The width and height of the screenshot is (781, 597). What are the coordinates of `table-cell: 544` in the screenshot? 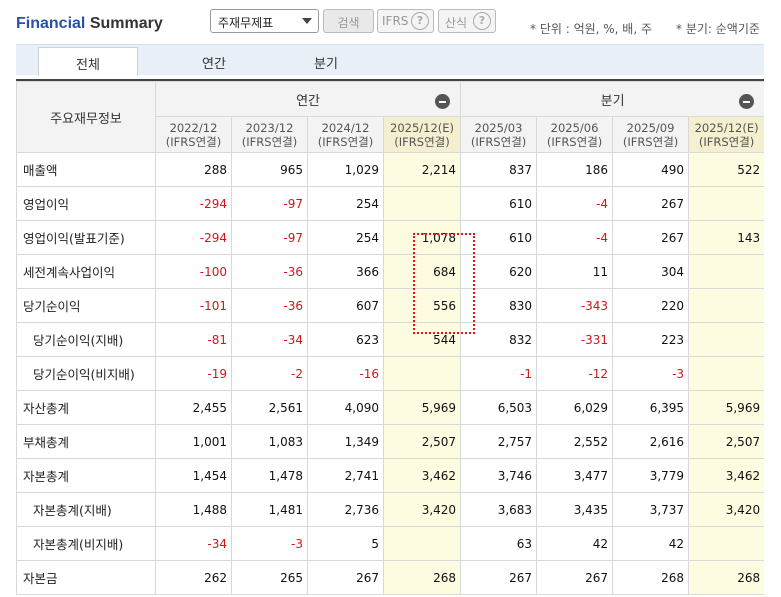 It's located at (422, 339).